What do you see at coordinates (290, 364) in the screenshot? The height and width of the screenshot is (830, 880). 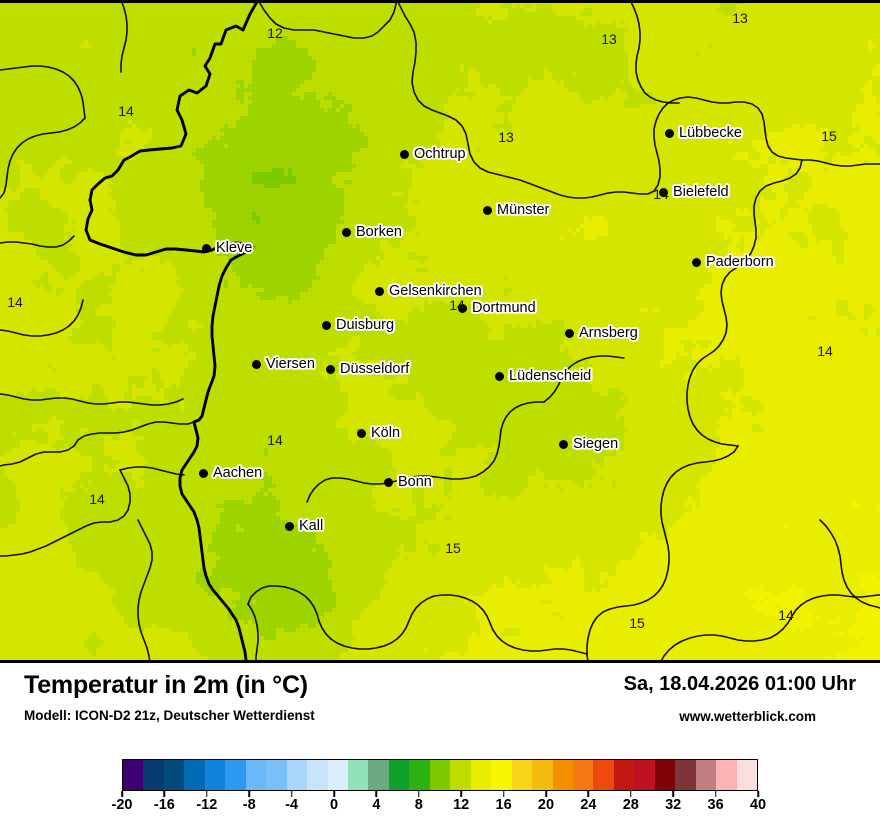 I see `city-label: Viersen` at bounding box center [290, 364].